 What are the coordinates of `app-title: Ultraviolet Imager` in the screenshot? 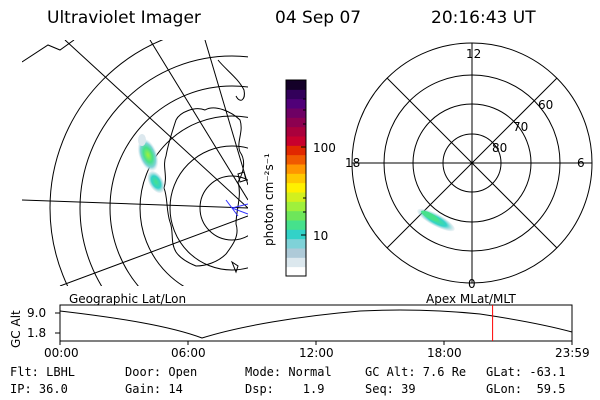 It's located at (124, 18).